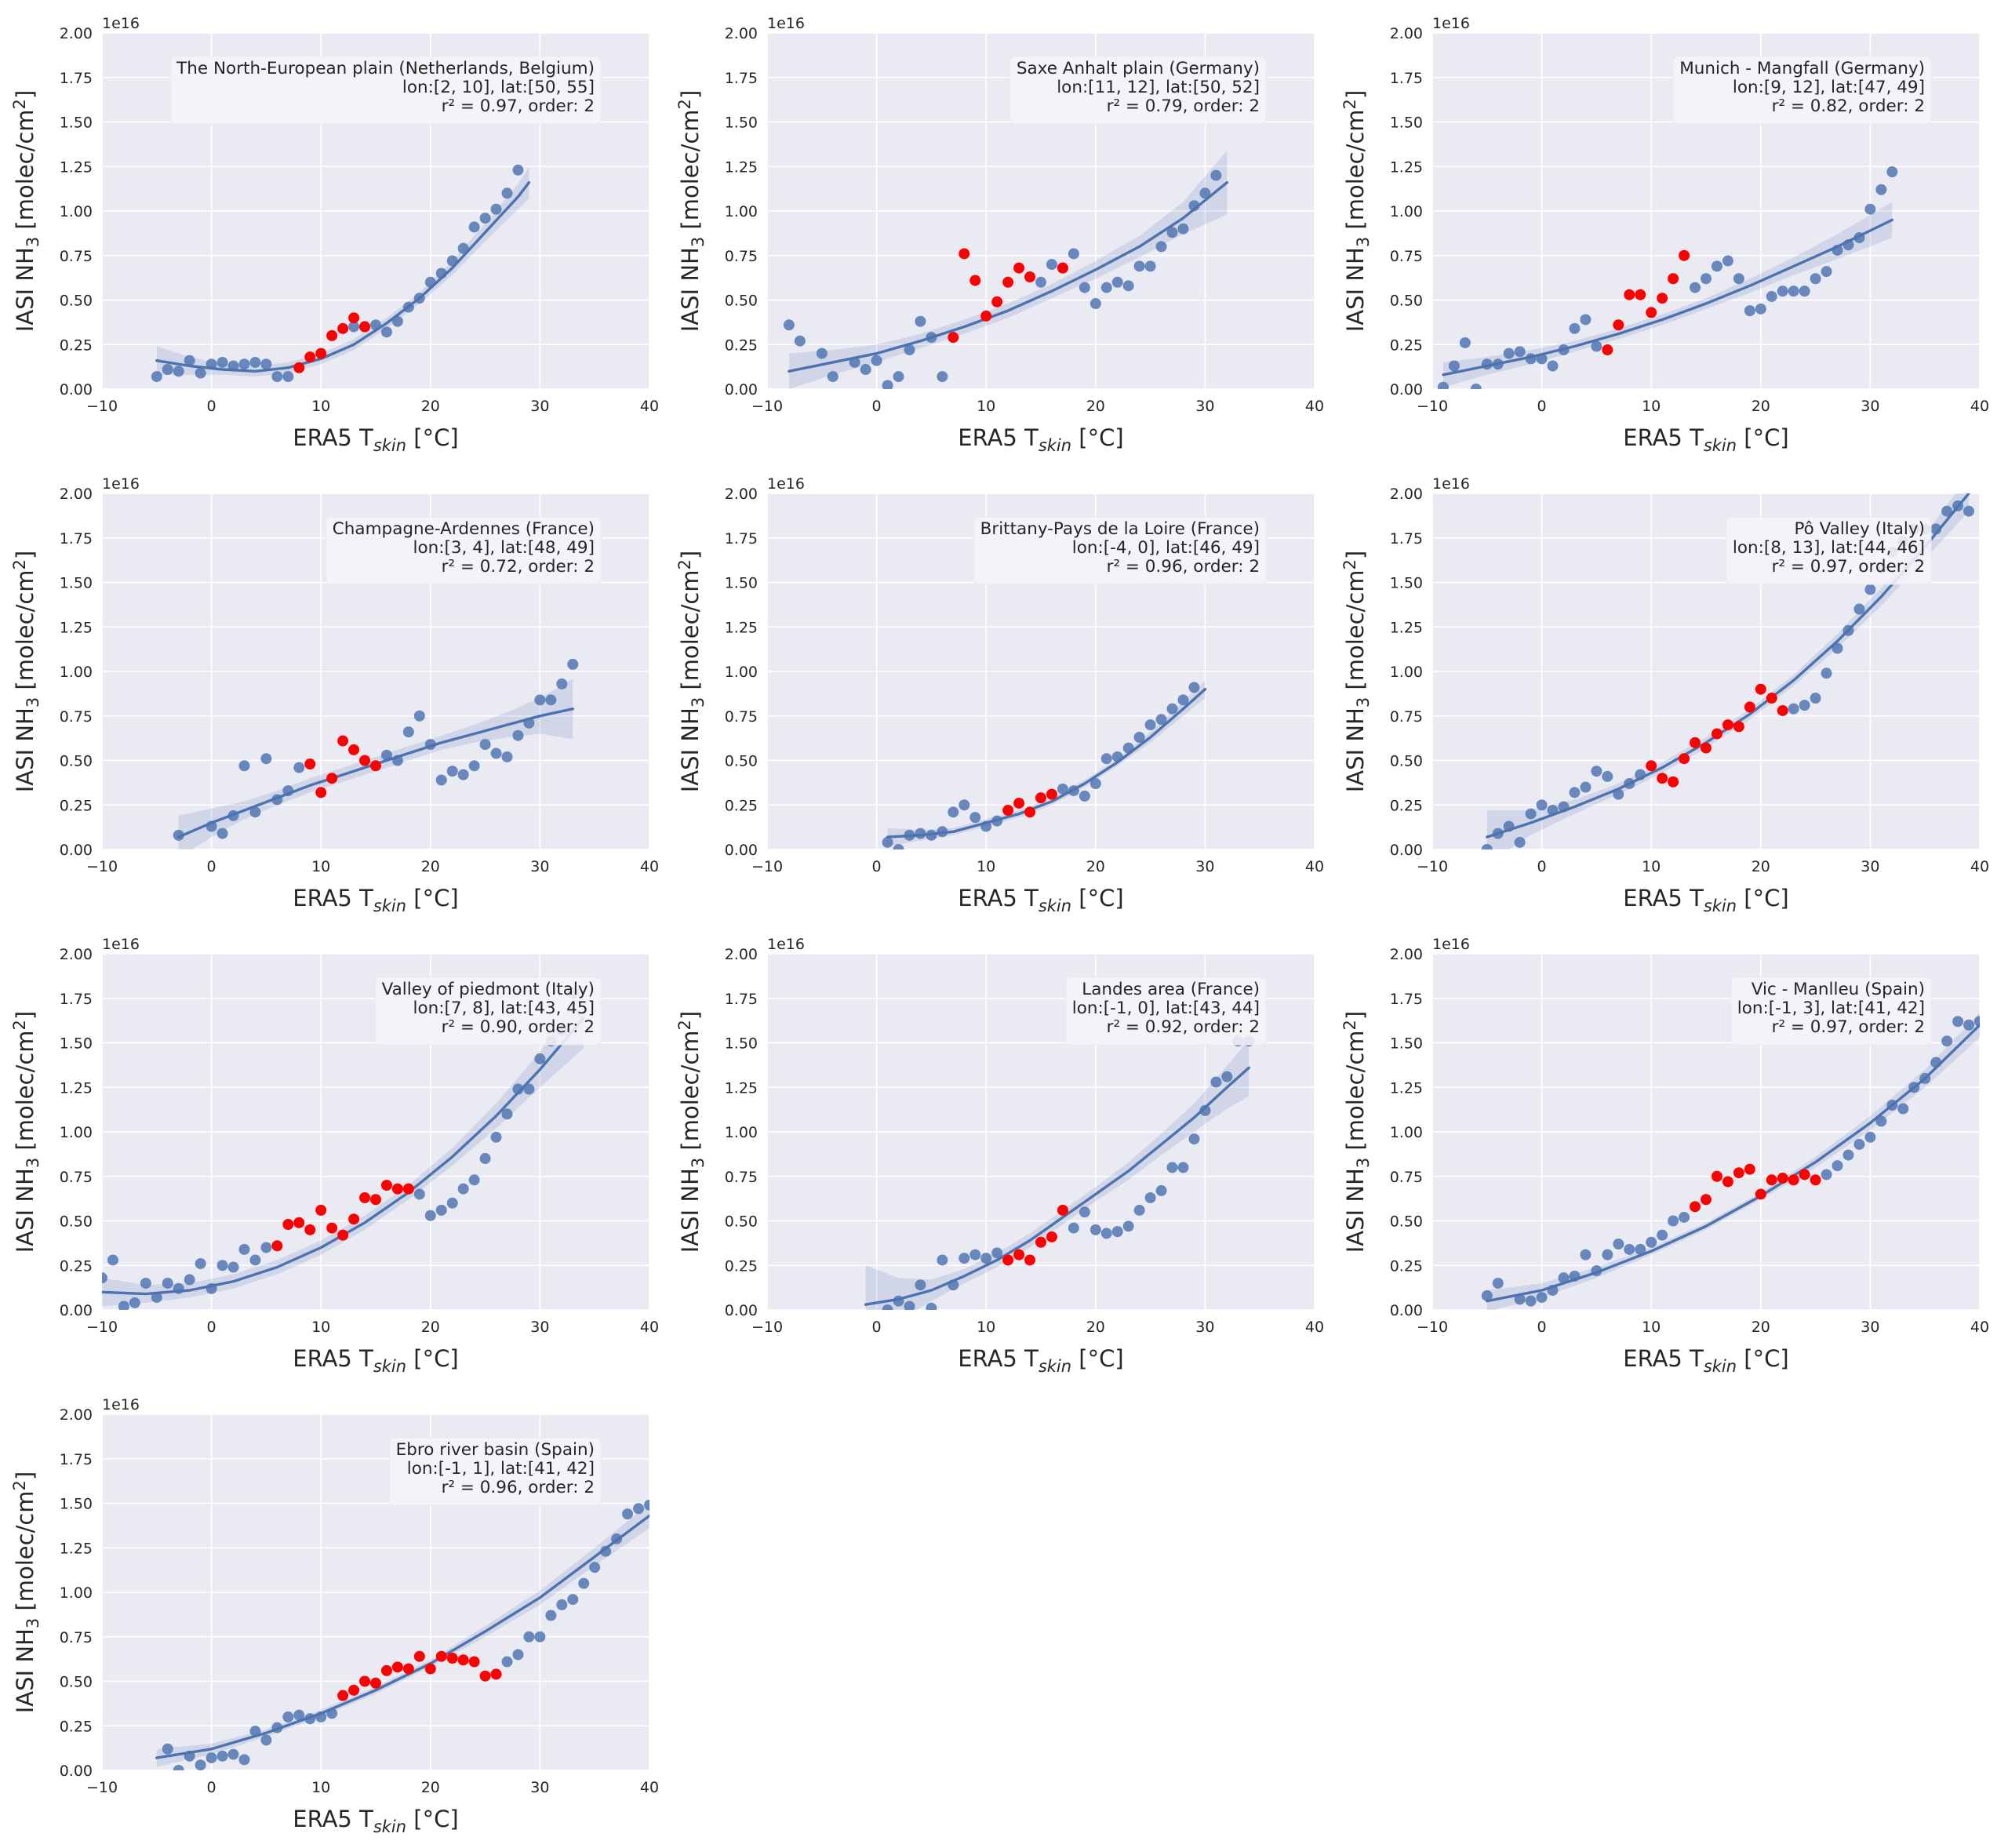 The image size is (2008, 1848). Describe the element at coordinates (501, 1469) in the screenshot. I see `legend-region: lon:[-1, 1], lat:[41, 42]` at that location.